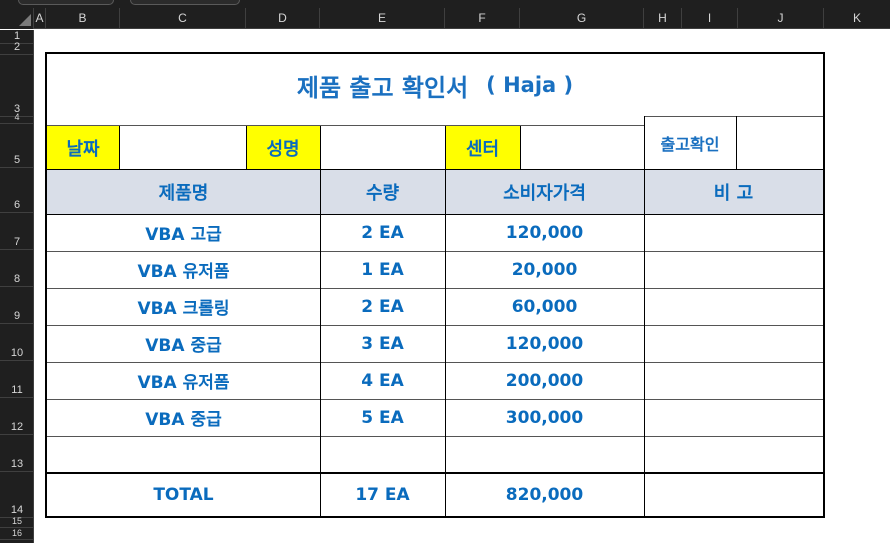  What do you see at coordinates (382, 147) in the screenshot?
I see `name-field` at bounding box center [382, 147].